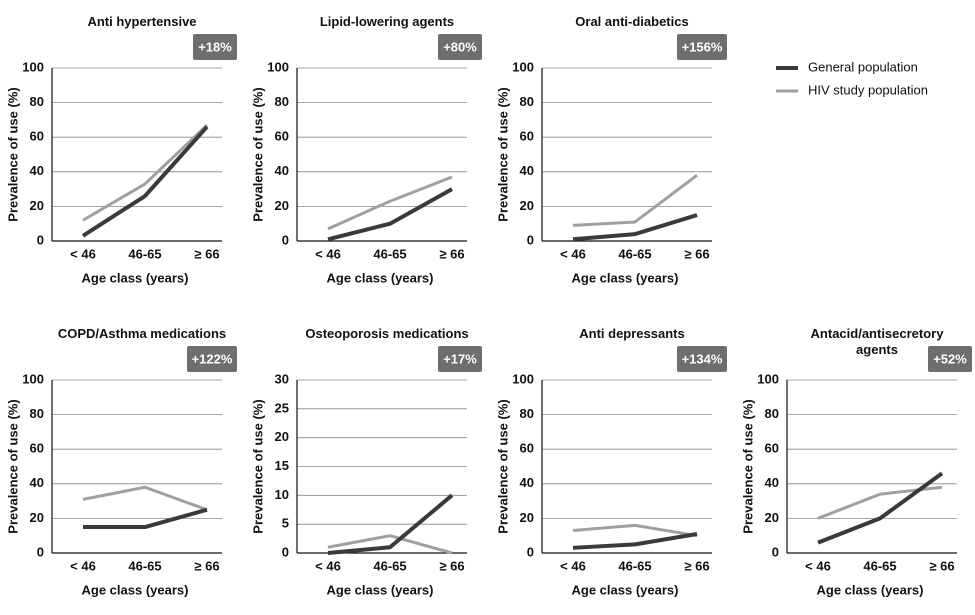 The height and width of the screenshot is (615, 975). What do you see at coordinates (285, 523) in the screenshot?
I see `y-tick-label: 5` at bounding box center [285, 523].